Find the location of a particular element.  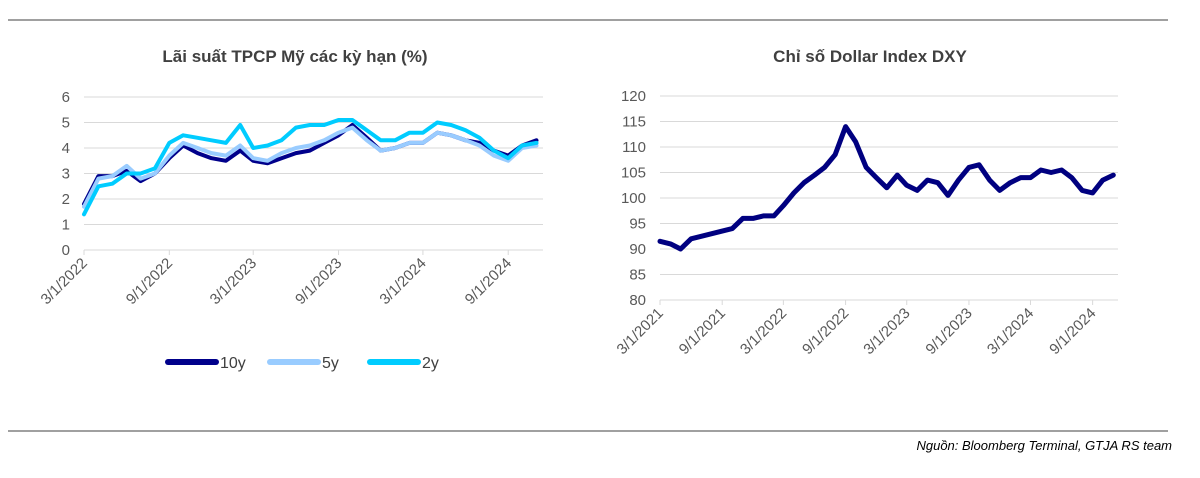

y-tick-label: 90 is located at coordinates (637, 249).